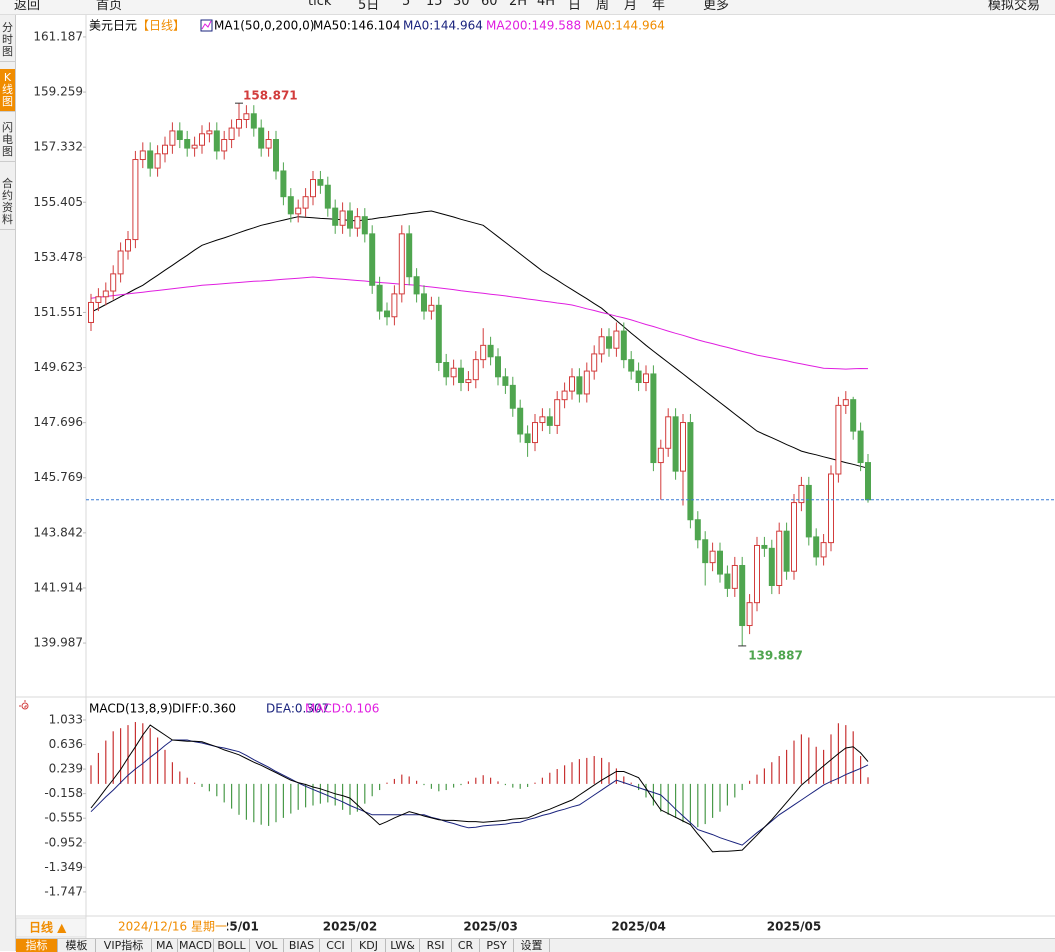 The width and height of the screenshot is (1055, 952). I want to click on legend-item: MACD:0.106, so click(342, 709).